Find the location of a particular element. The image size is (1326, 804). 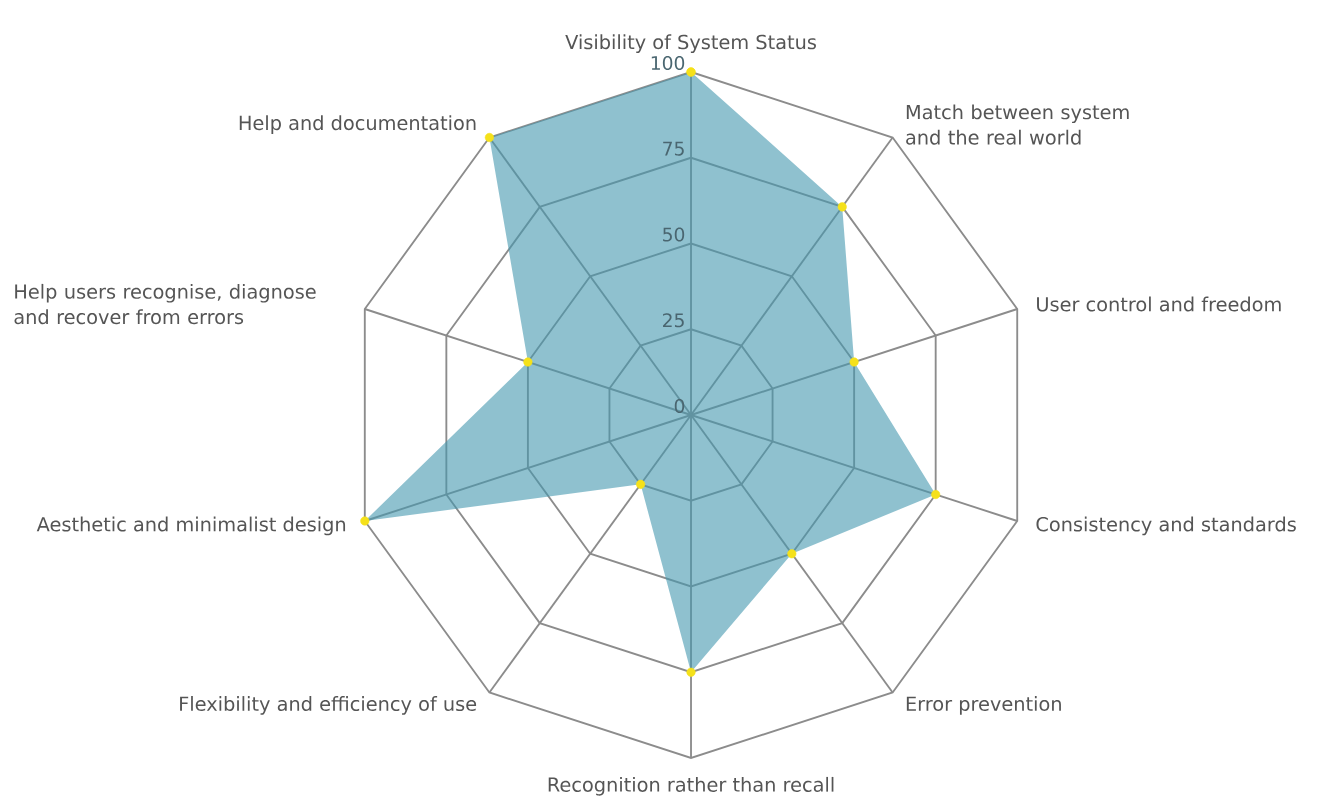

spoke-label: Consistency and standards is located at coordinates (1166, 526).